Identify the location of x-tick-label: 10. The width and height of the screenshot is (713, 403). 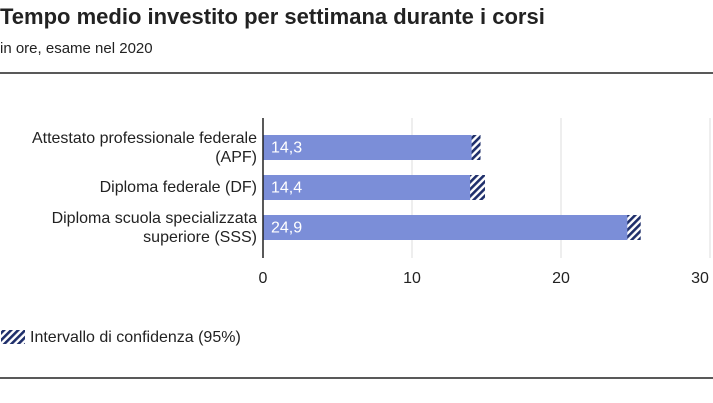
(412, 278).